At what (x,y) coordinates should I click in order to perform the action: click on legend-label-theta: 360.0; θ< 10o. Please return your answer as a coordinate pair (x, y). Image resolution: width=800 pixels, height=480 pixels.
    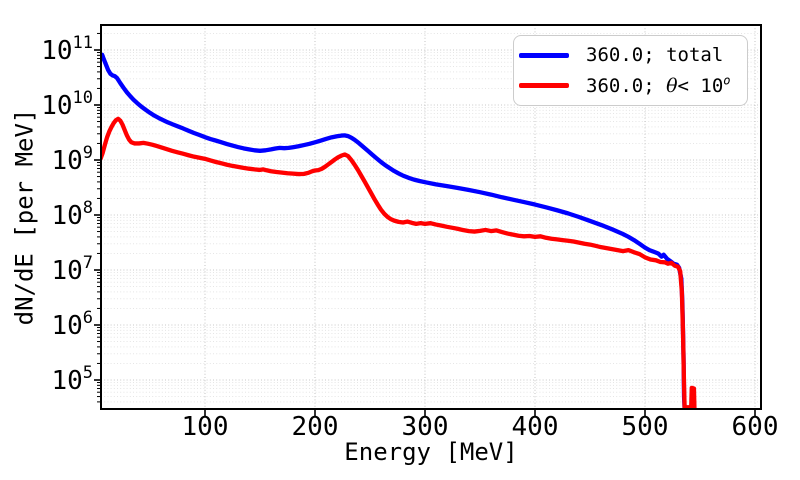
    Looking at the image, I should click on (658, 85).